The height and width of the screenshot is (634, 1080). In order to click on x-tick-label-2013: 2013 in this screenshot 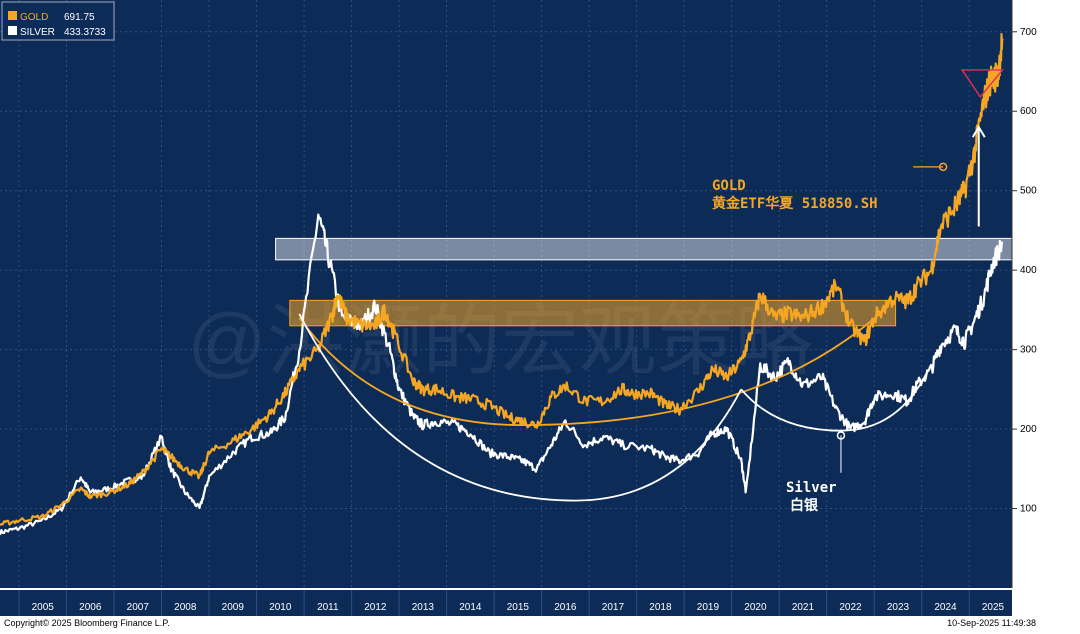, I will do `click(423, 607)`.